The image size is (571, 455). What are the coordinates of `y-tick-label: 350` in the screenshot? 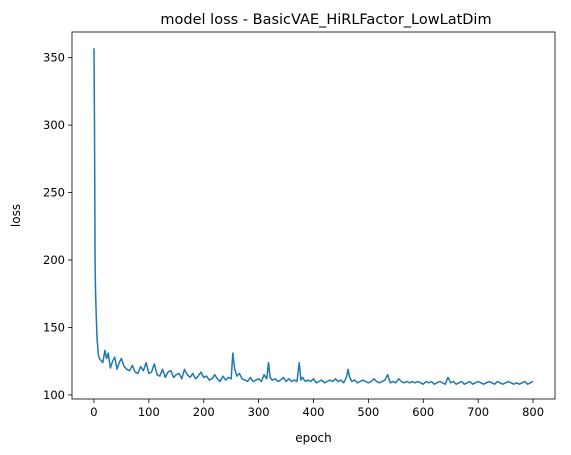 It's located at (54, 58).